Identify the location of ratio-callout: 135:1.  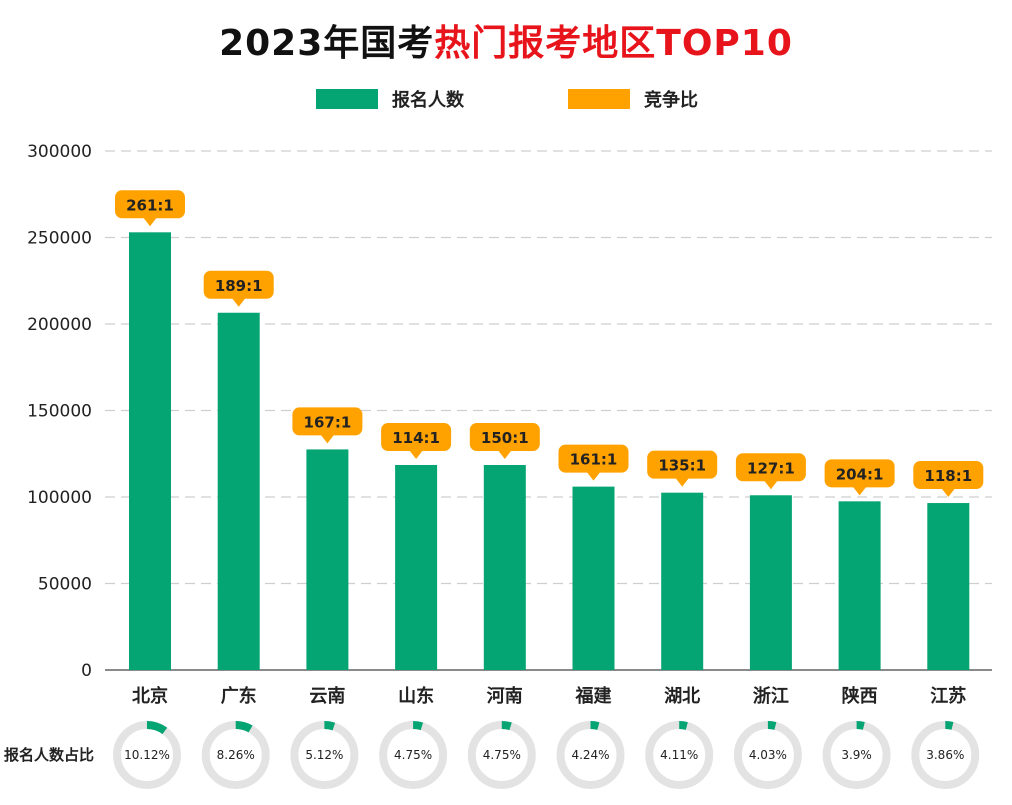
(682, 468).